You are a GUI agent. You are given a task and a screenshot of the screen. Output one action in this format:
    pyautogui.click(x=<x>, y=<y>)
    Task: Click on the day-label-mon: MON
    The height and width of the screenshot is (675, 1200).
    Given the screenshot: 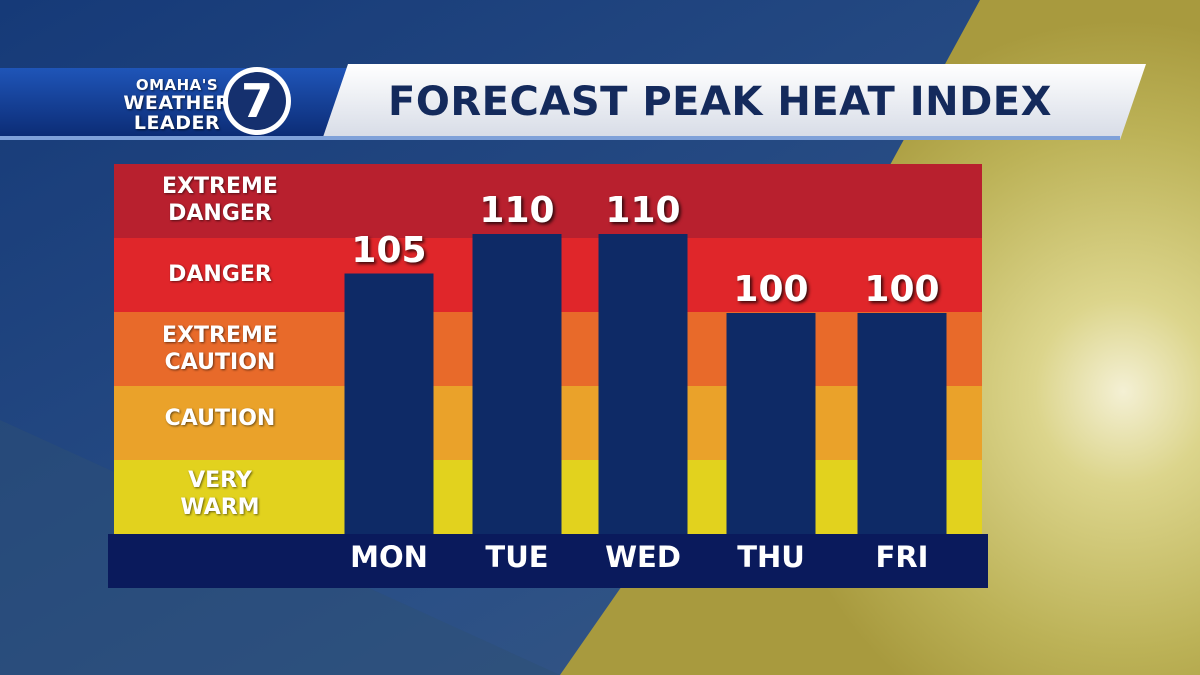 What is the action you would take?
    pyautogui.click(x=389, y=557)
    